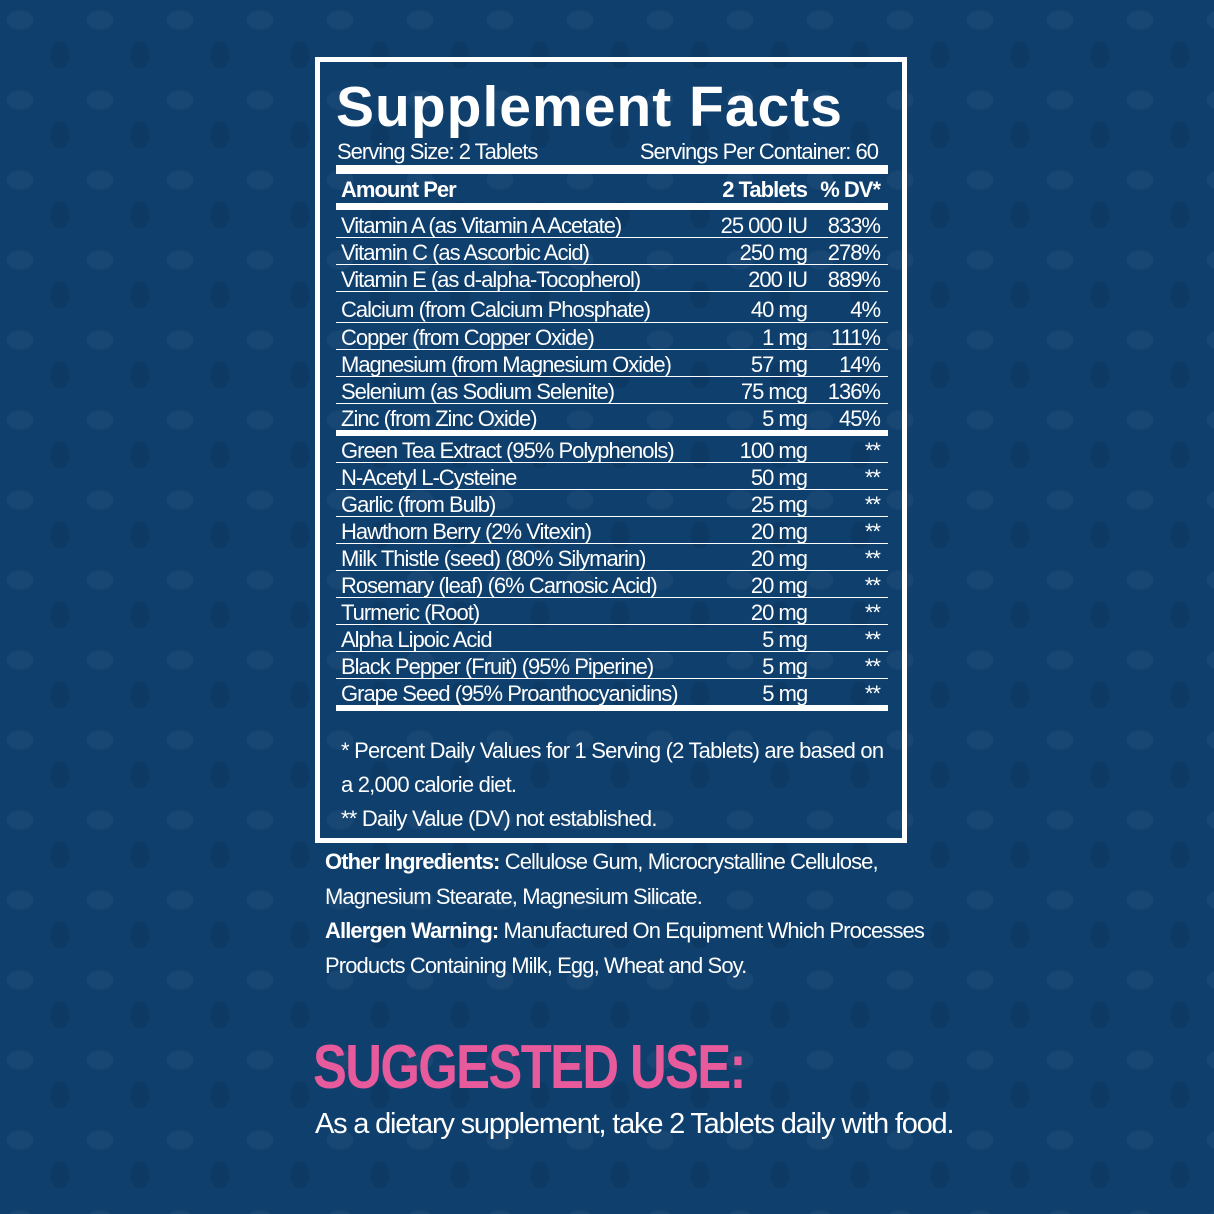 This screenshot has width=1214, height=1214. What do you see at coordinates (611, 190) in the screenshot?
I see `table-header: Amount Per 2 Tablets % DV*` at bounding box center [611, 190].